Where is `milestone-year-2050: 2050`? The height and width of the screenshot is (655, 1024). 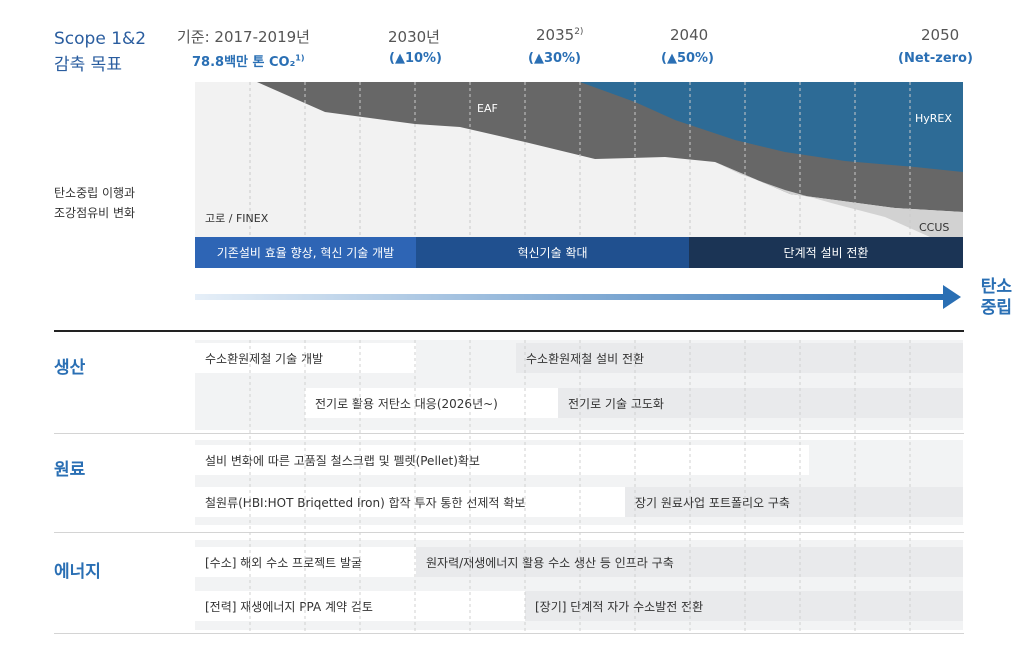 milestone-year-2050: 2050 is located at coordinates (940, 35).